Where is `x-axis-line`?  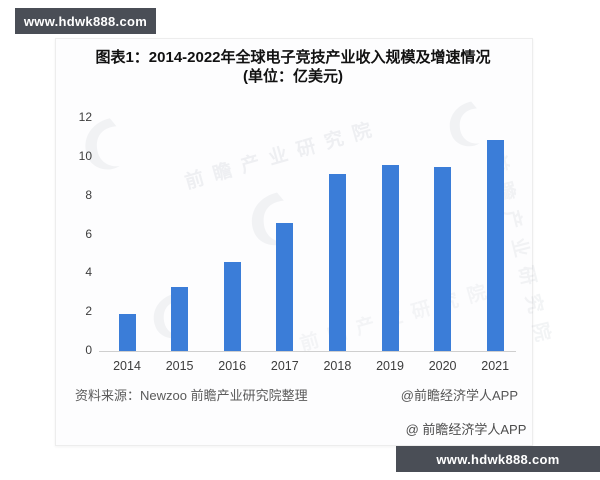
x-axis-line is located at coordinates (307, 351).